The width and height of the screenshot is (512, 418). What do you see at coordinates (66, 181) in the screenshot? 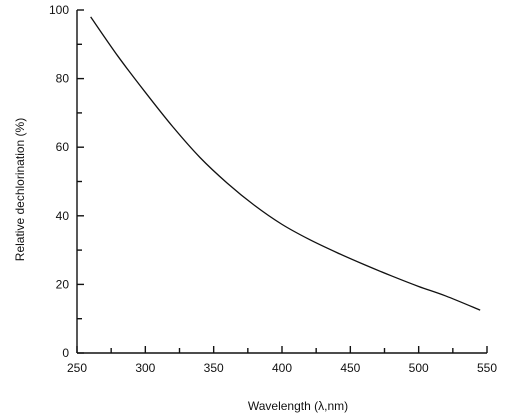
I see `y-axis-ticks: 0 20 40 60 80 100` at bounding box center [66, 181].